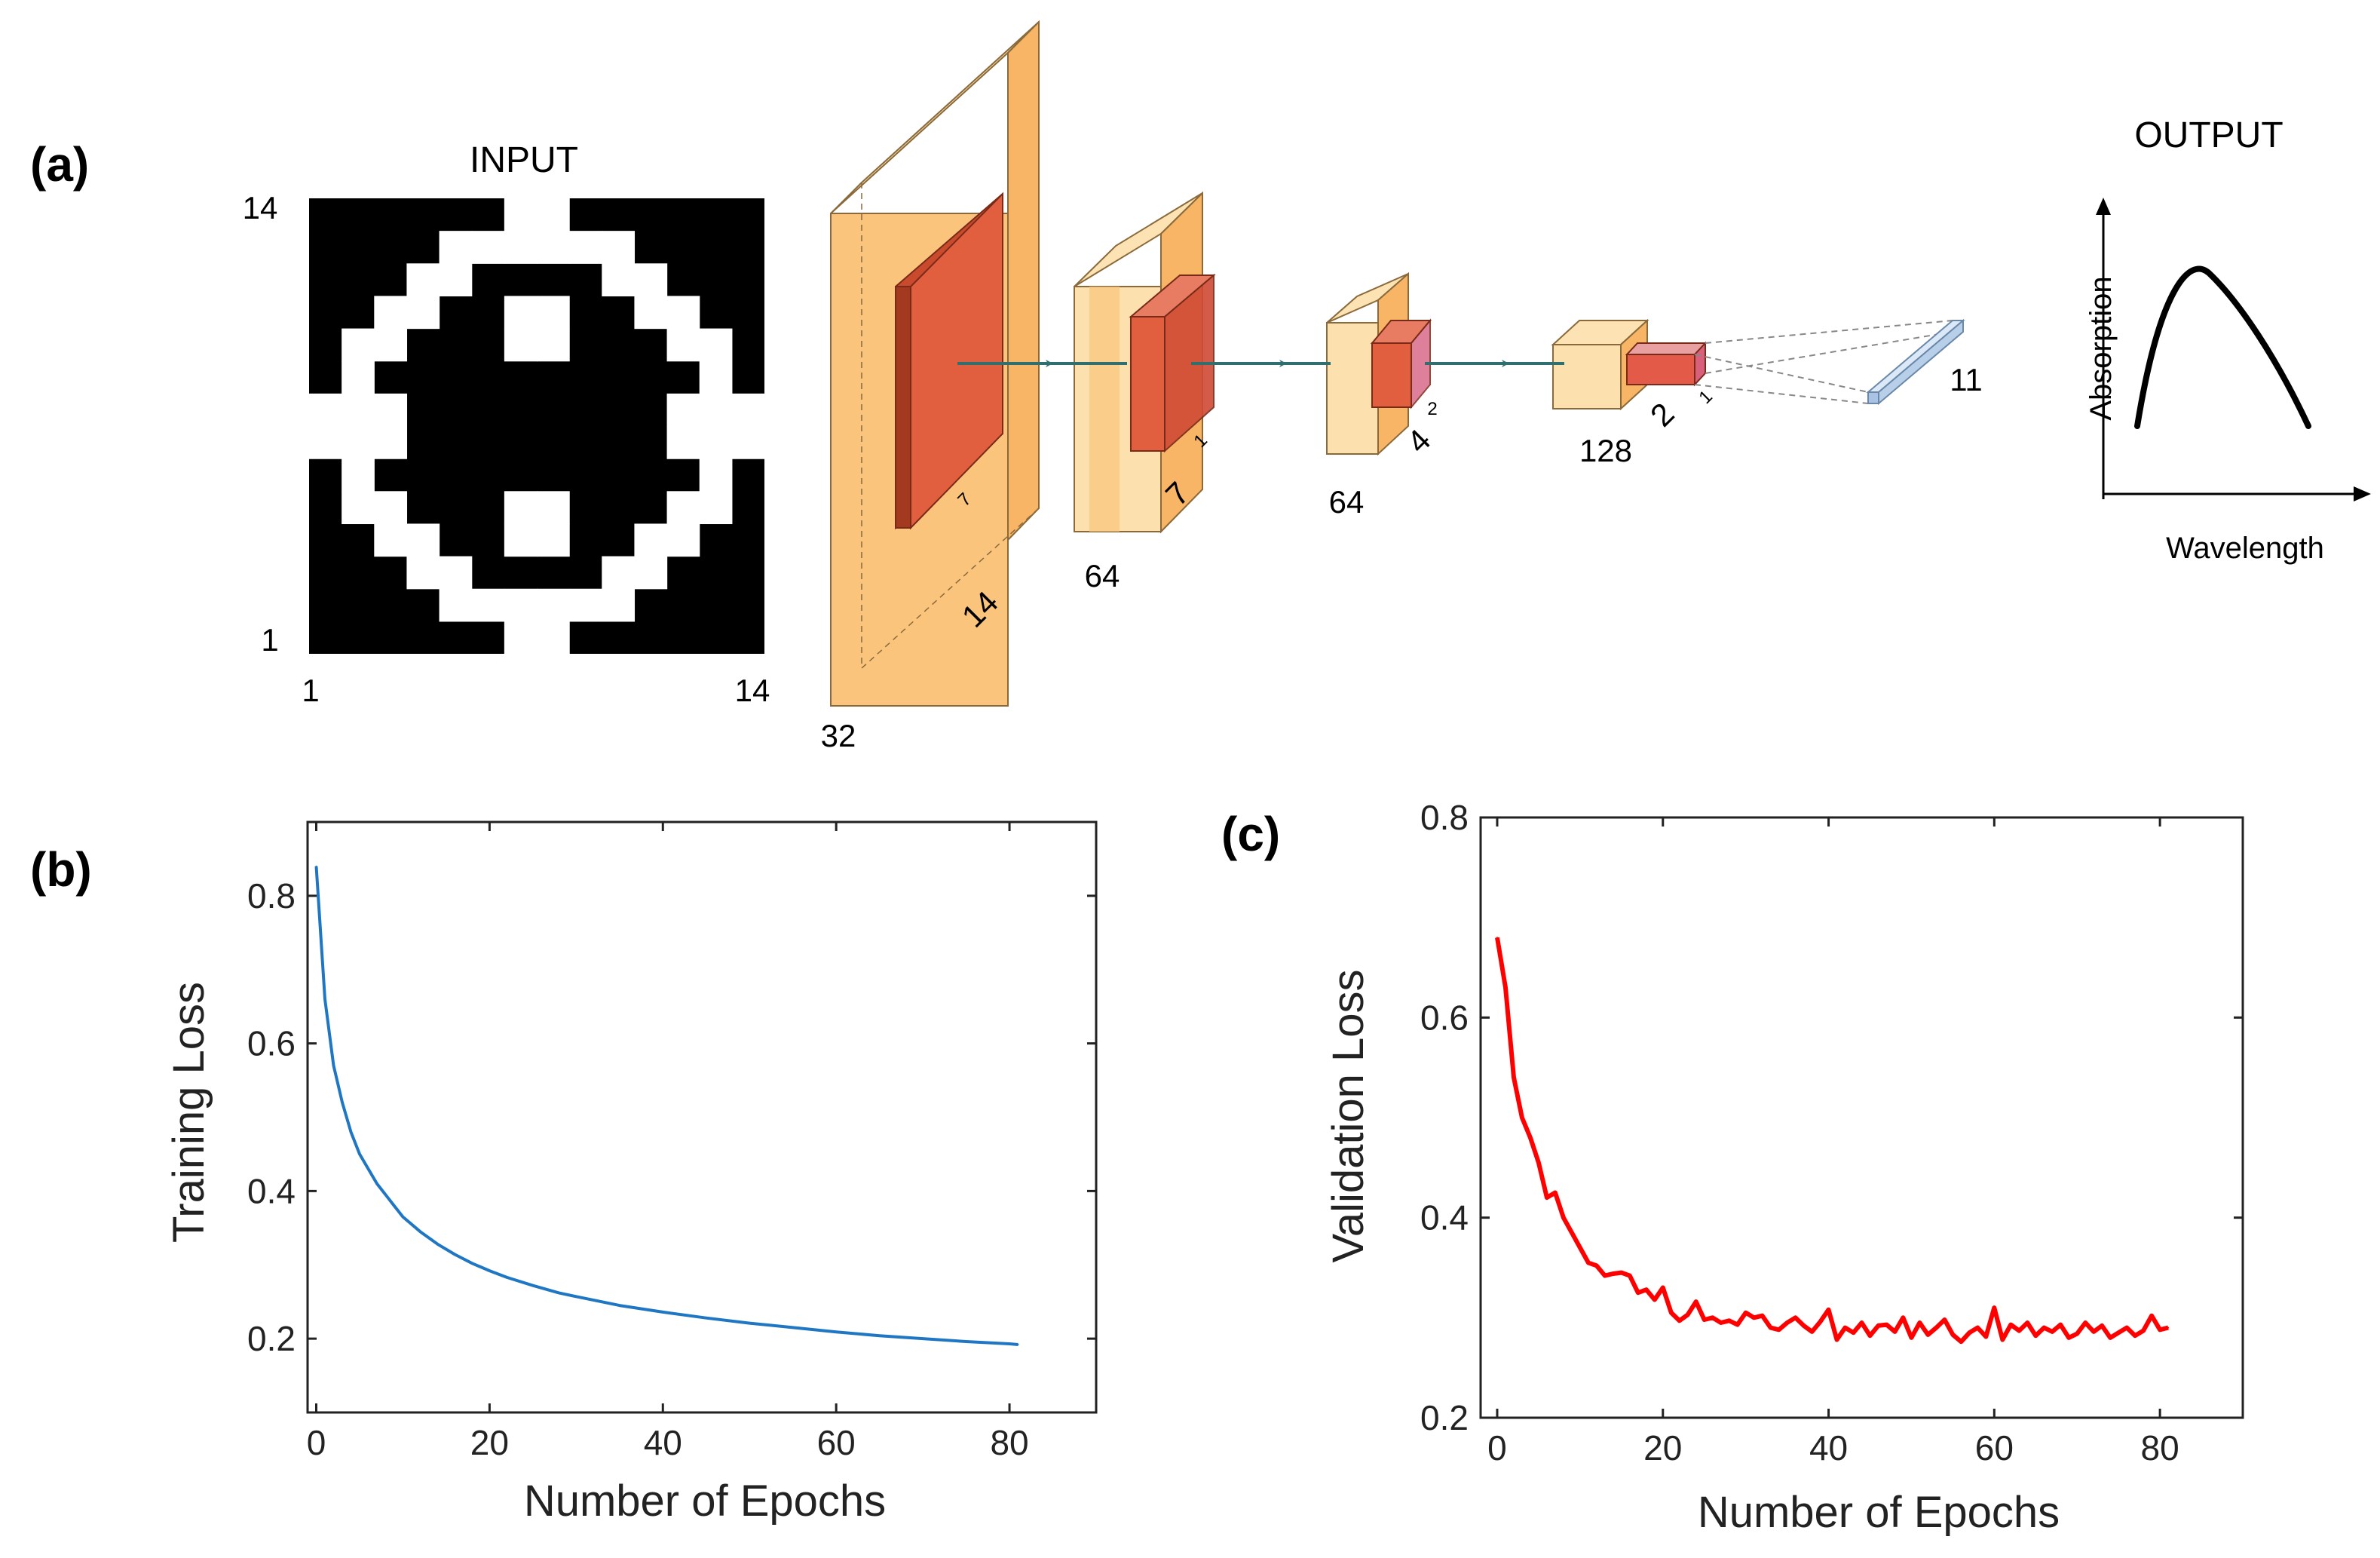 The image size is (2380, 1558). I want to click on output-vector: 11, so click(1925, 362).